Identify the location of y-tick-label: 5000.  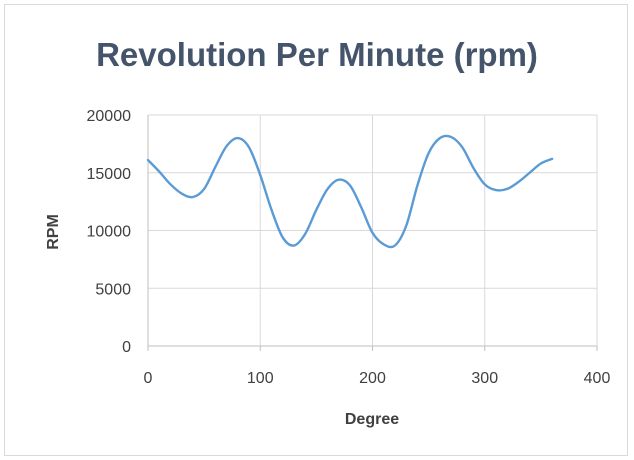
(113, 289).